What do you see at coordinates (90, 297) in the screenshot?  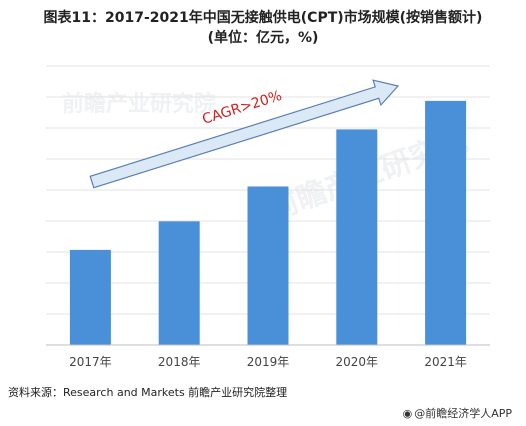 I see `bar-2017年` at bounding box center [90, 297].